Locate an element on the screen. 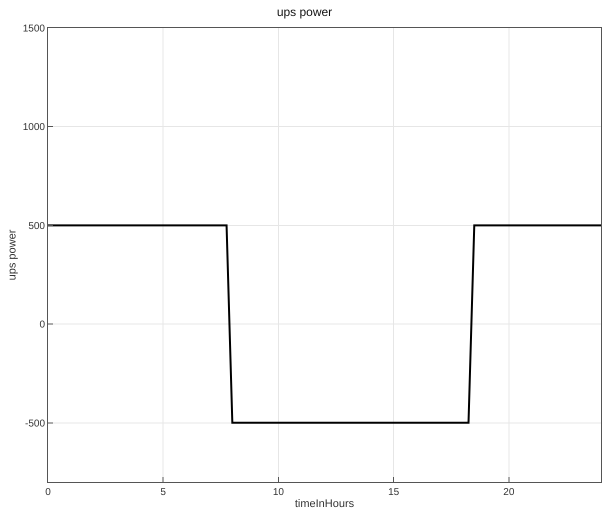  x-tick-label: 5 is located at coordinates (163, 492).